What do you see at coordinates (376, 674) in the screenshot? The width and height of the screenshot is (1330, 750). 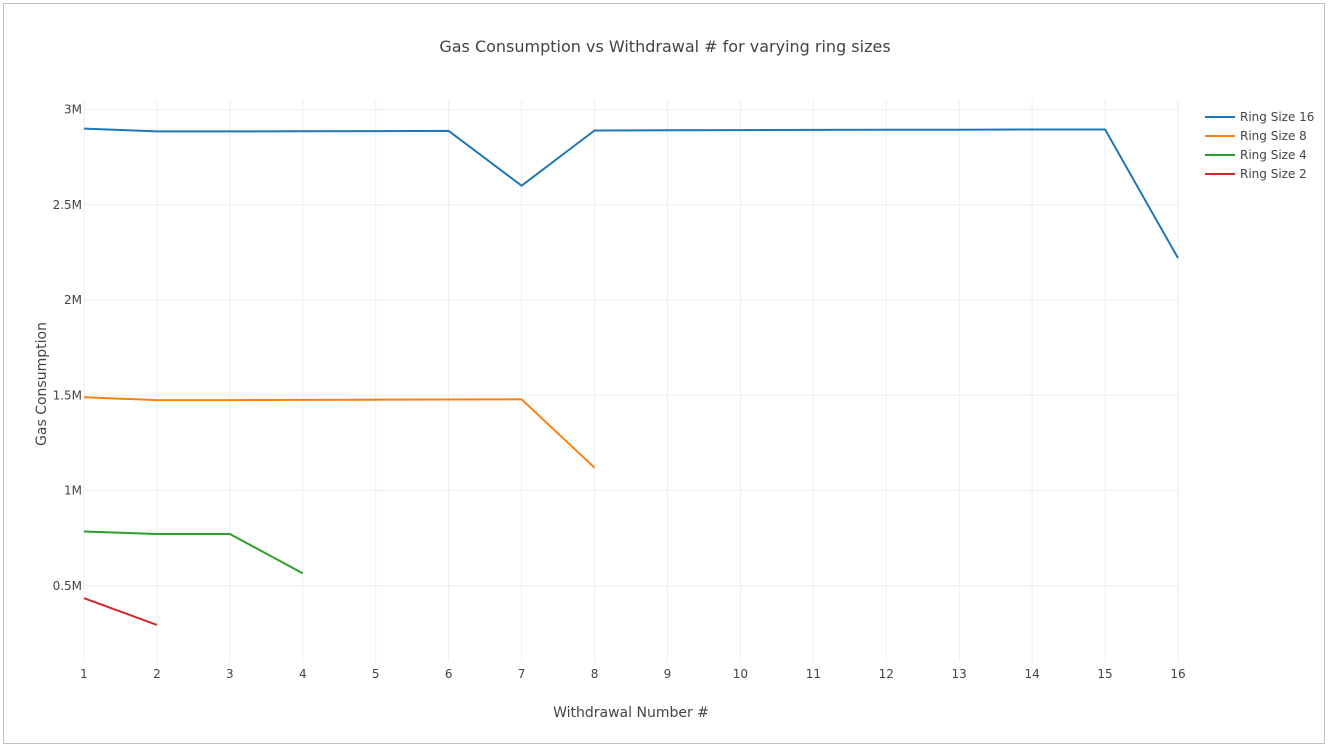 I see `x-tick-label: 5` at bounding box center [376, 674].